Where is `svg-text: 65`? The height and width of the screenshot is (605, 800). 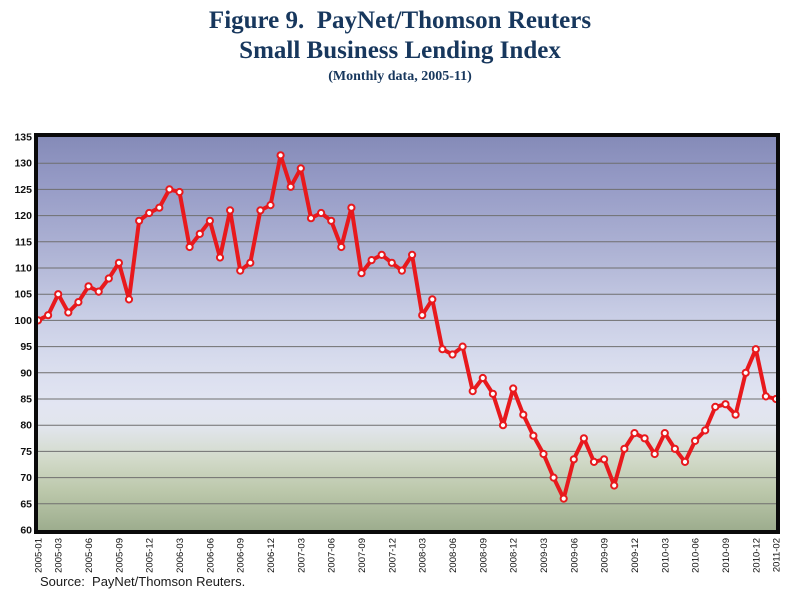 svg-text: 65 is located at coordinates (26, 504).